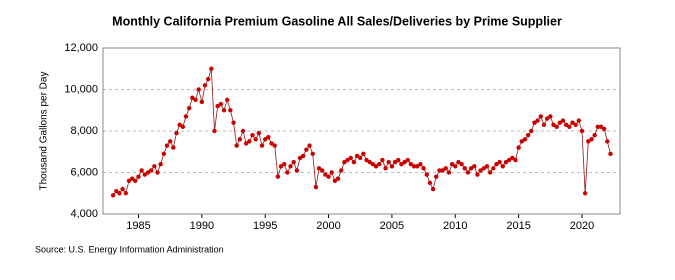  What do you see at coordinates (455, 226) in the screenshot?
I see `x-tick-label: 2010` at bounding box center [455, 226].